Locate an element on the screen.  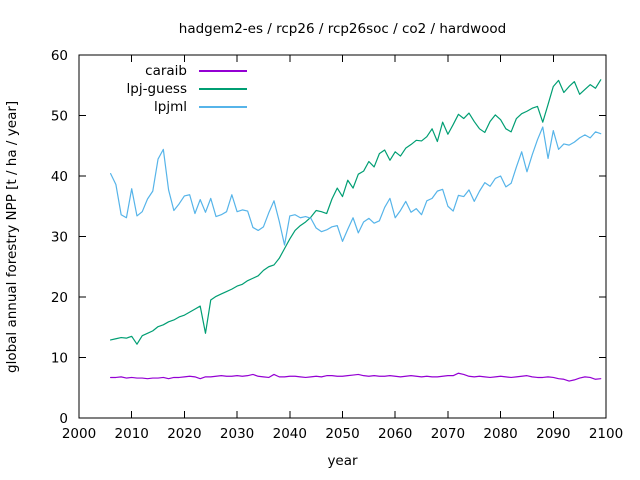
legend-line-caraib is located at coordinates (223, 71).